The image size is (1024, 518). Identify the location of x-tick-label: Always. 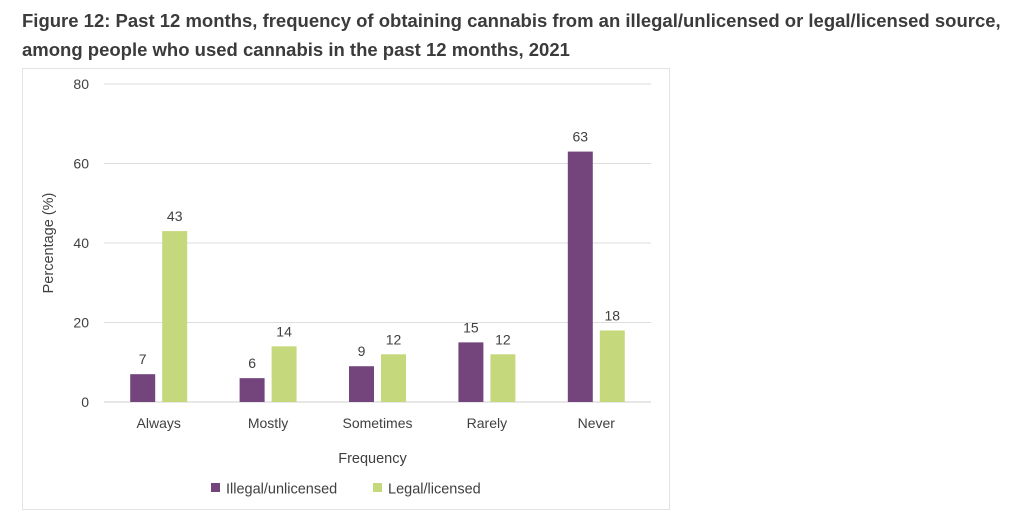
(159, 423).